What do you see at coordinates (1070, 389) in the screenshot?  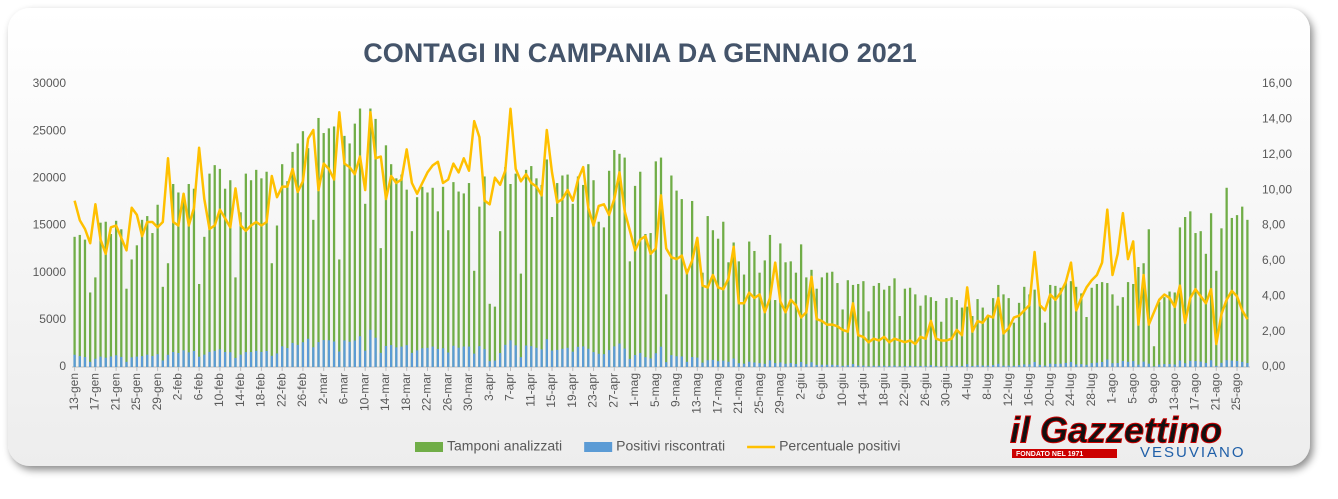 I see `x-tick-label: 24-lug` at bounding box center [1070, 389].